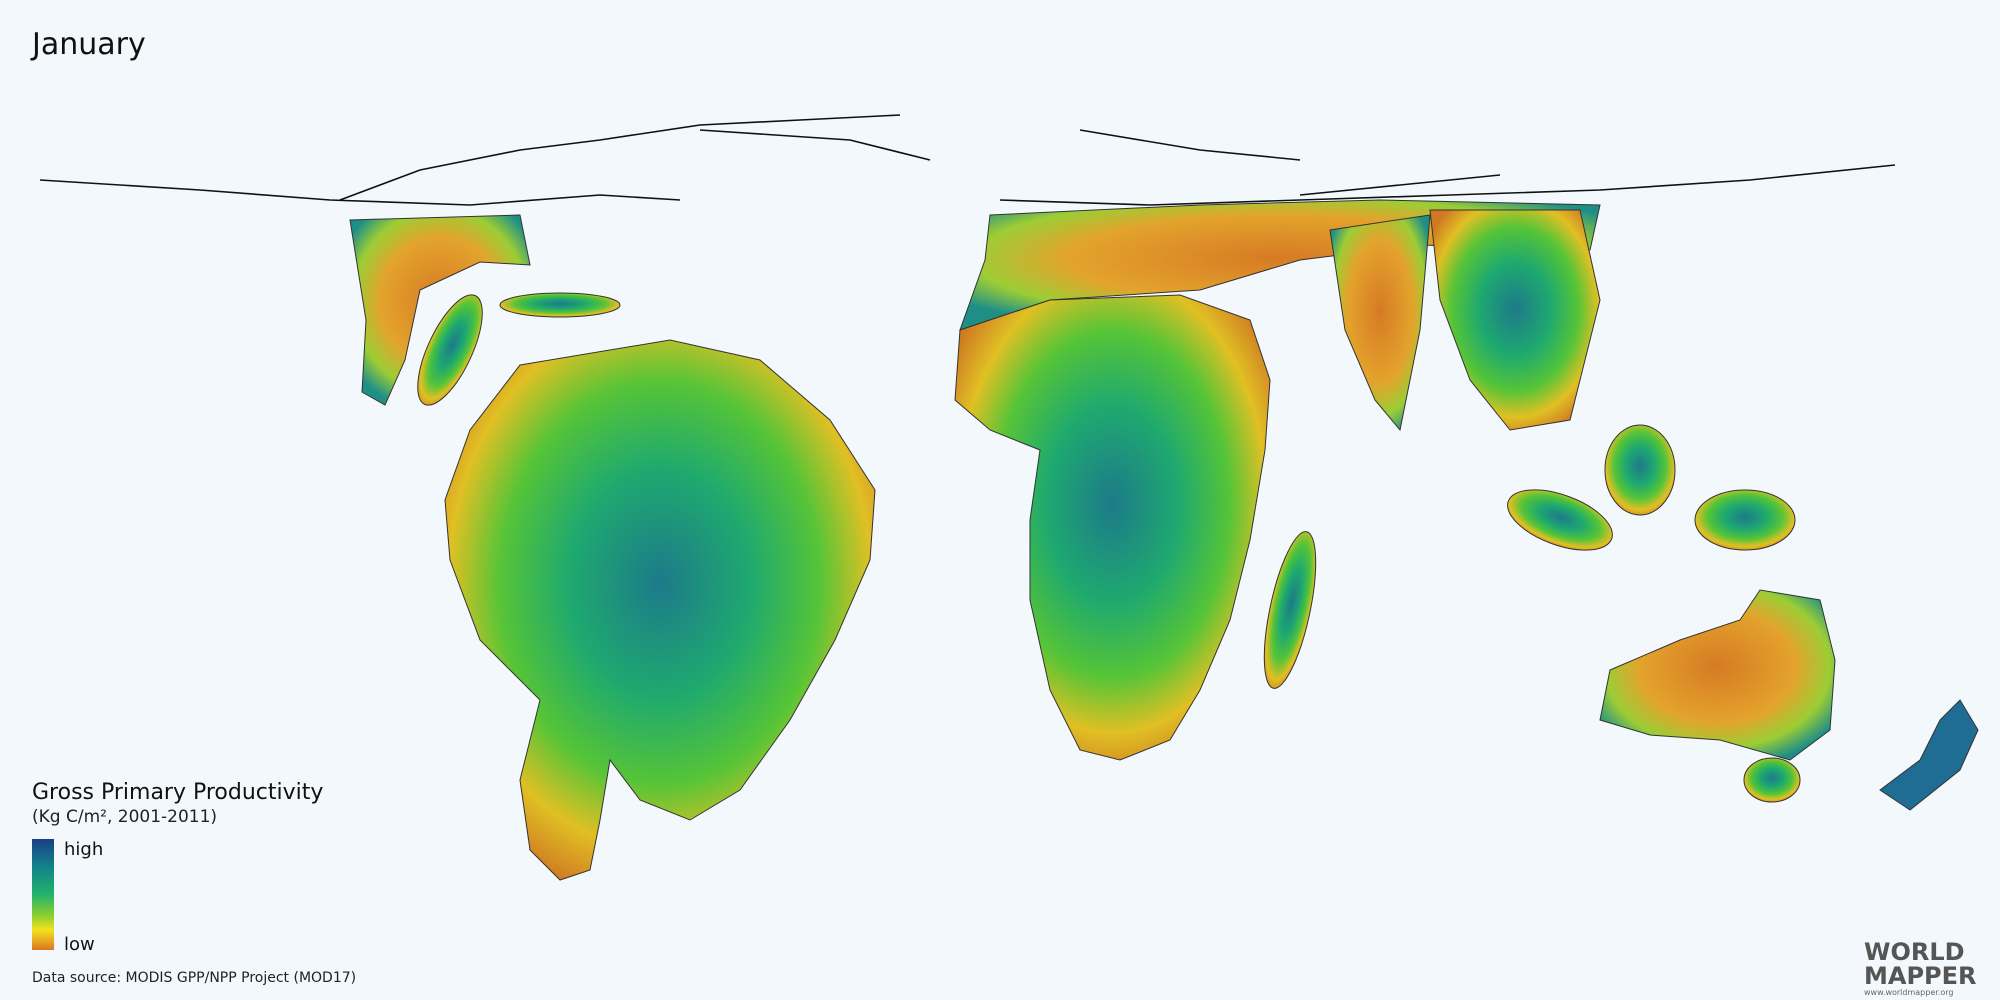  Describe the element at coordinates (88, 44) in the screenshot. I see `map-title: January` at that location.